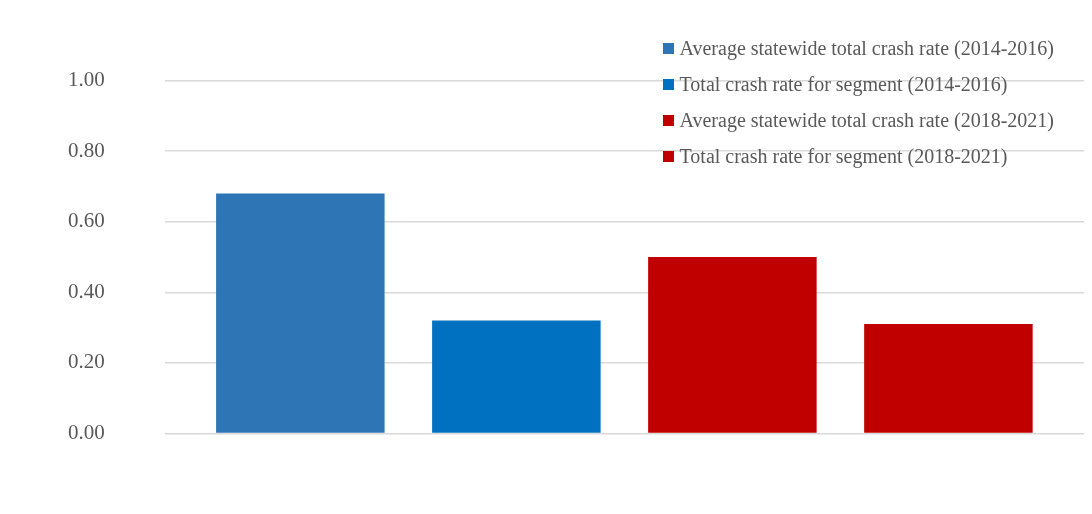  I want to click on legend-label: Total crash rate for segment (2018-2021), so click(843, 157).